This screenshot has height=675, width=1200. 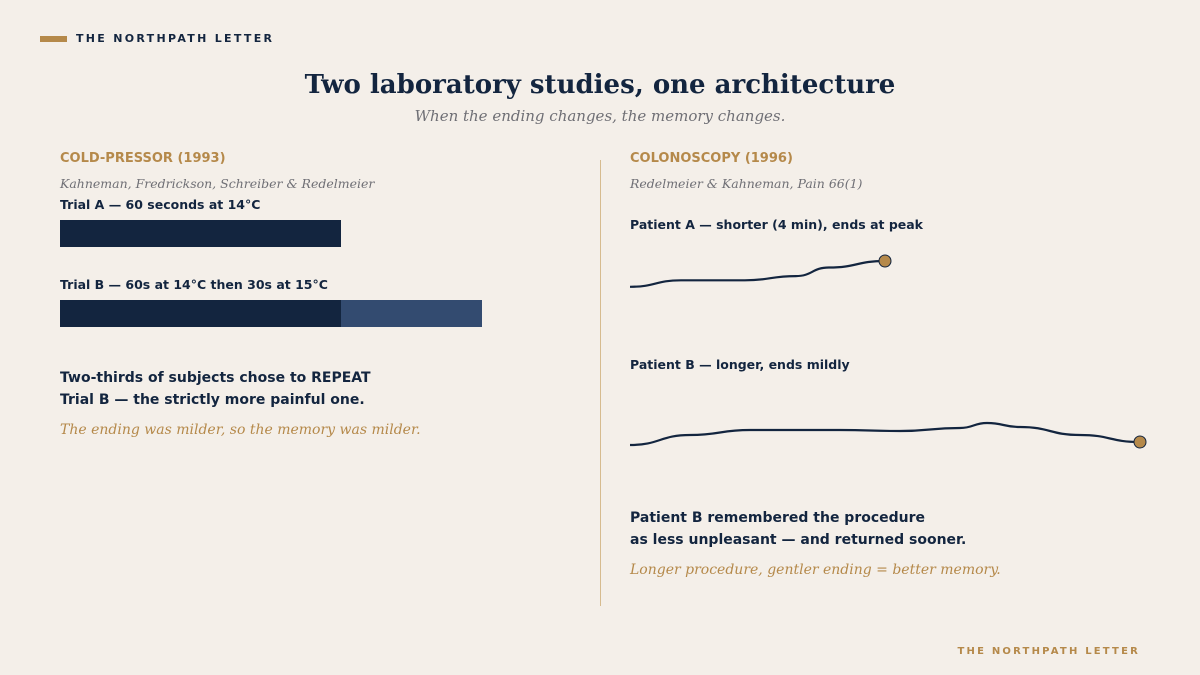 I want to click on patient-b-pain-curve, so click(x=888, y=435).